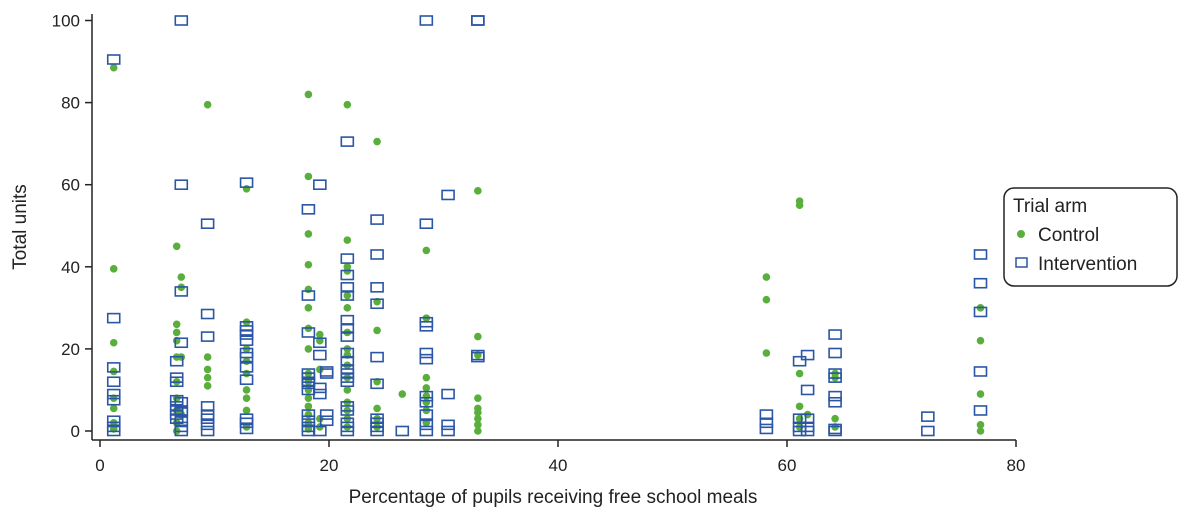  I want to click on y-tick-label: 0, so click(75, 431).